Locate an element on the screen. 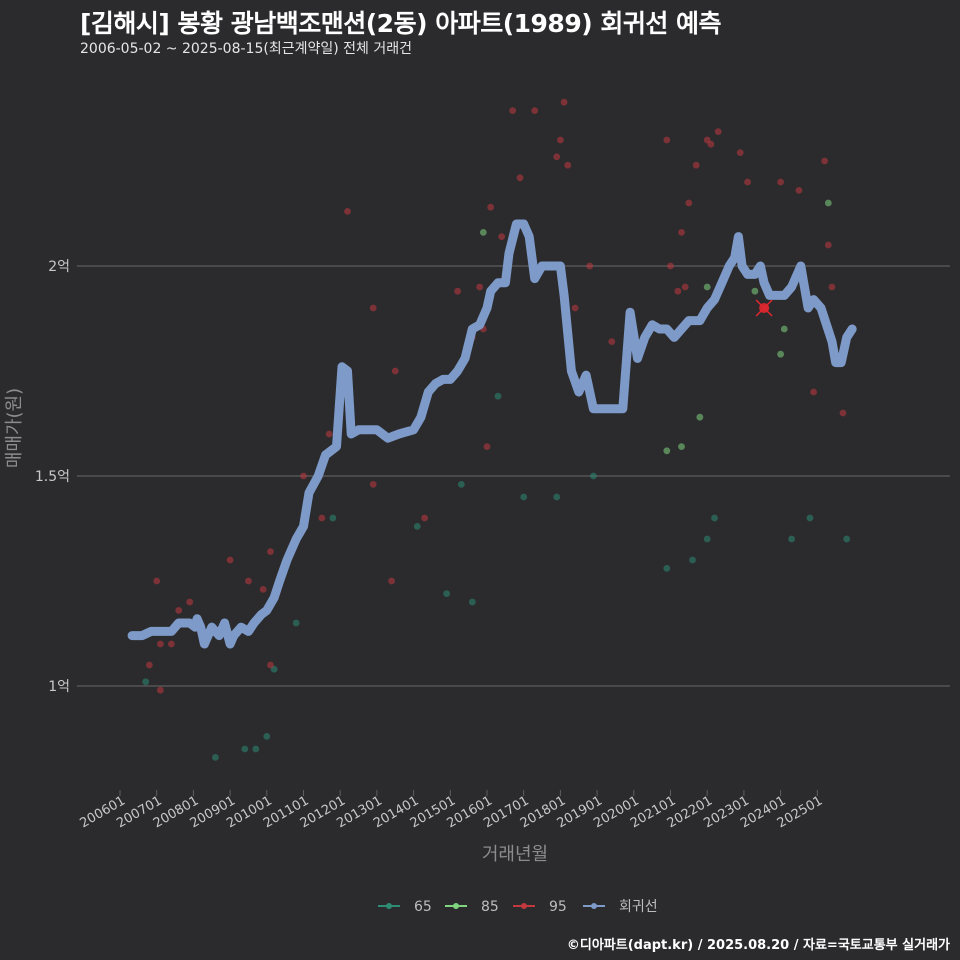  legend-label: 95 is located at coordinates (558, 907).